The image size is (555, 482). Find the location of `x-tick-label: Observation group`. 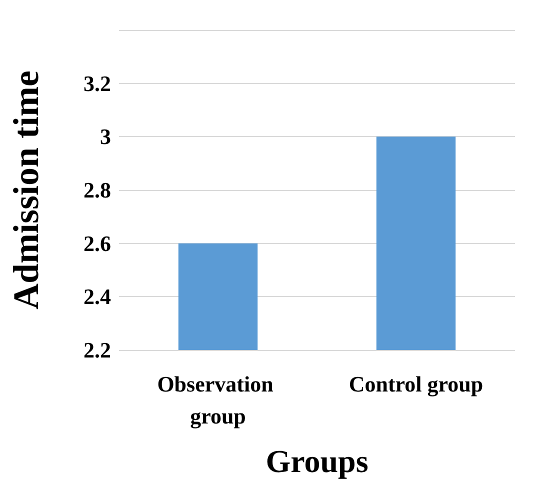

x-tick-label: Observation group is located at coordinates (218, 400).